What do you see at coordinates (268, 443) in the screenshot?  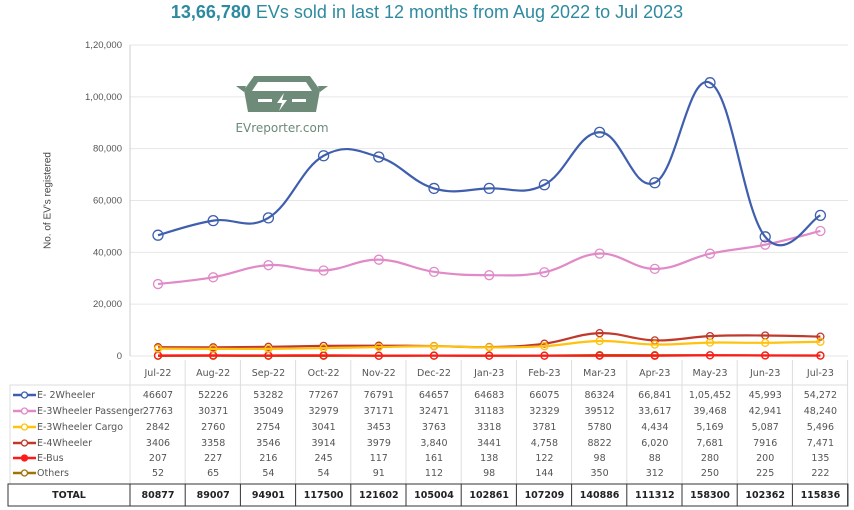 I see `data-label: 3546` at bounding box center [268, 443].